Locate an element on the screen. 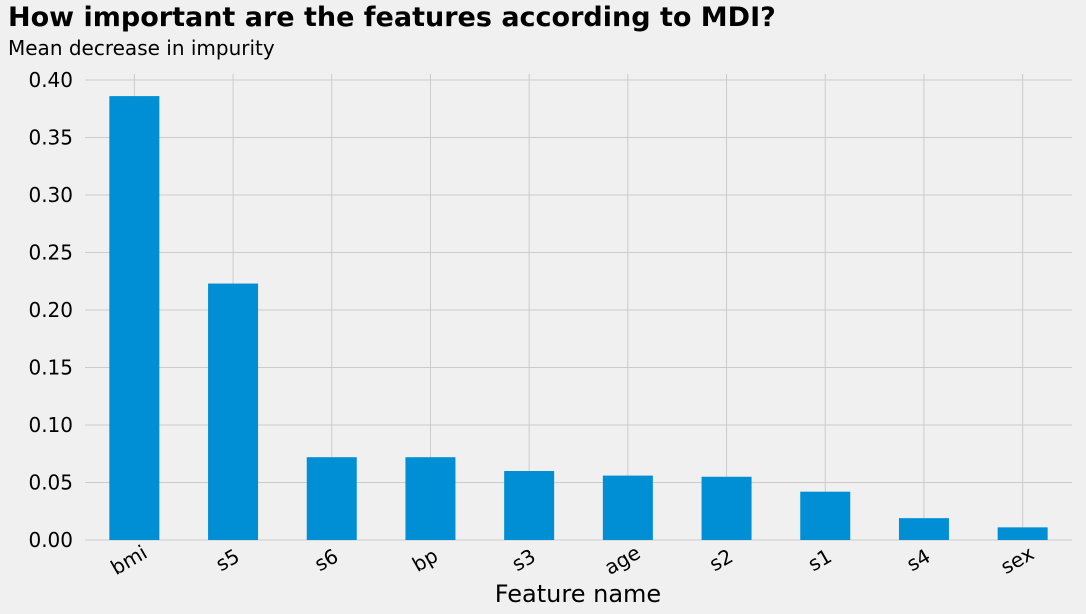  y-tick-label: 0.40 is located at coordinates (50, 80).